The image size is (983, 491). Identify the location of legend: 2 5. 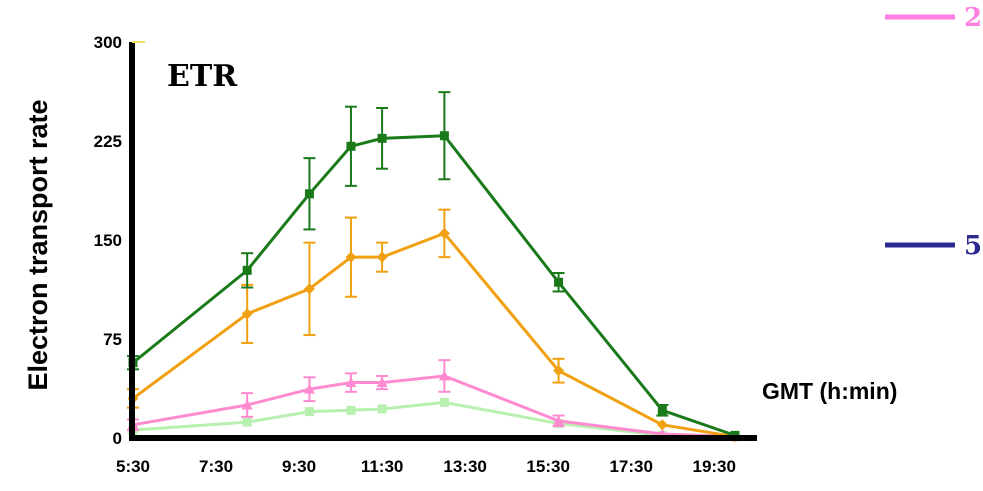
(933, 132).